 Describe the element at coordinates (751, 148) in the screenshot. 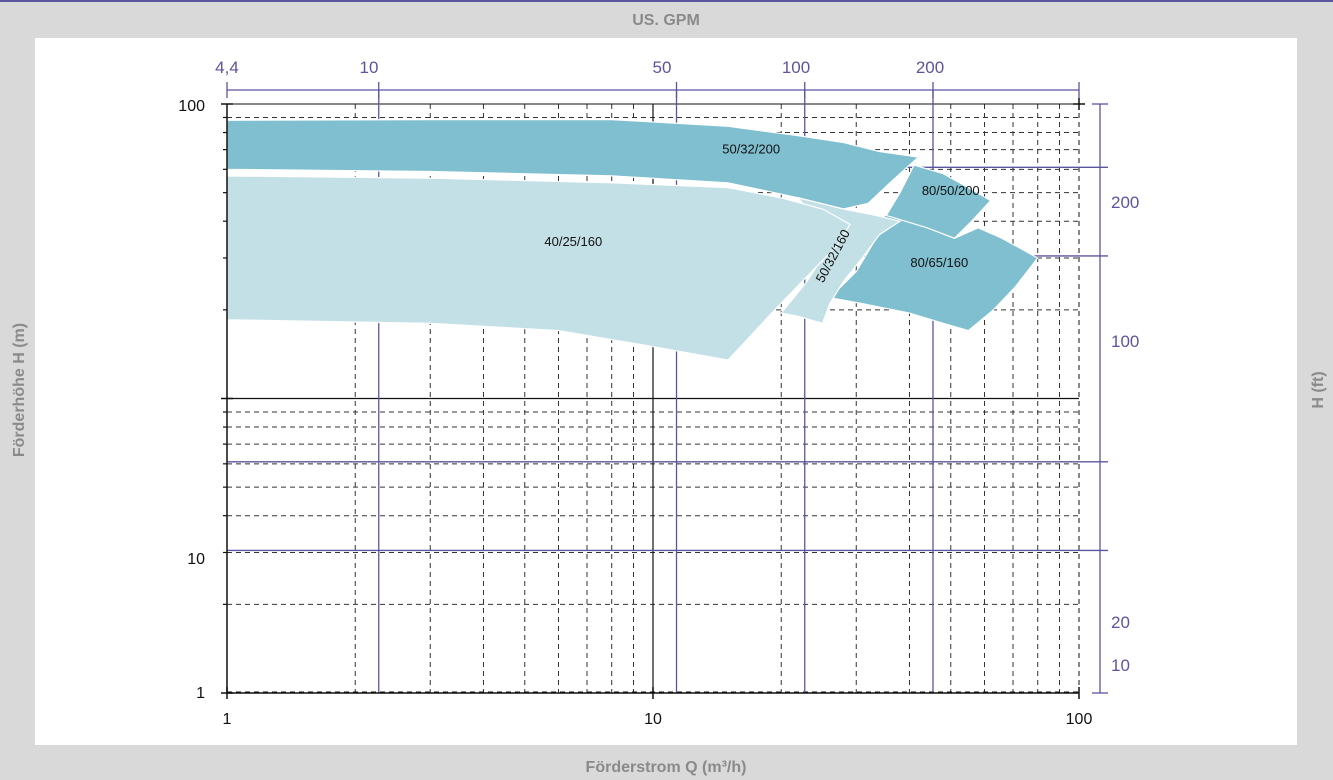

I see `pump-region-label: 50/32/200` at that location.